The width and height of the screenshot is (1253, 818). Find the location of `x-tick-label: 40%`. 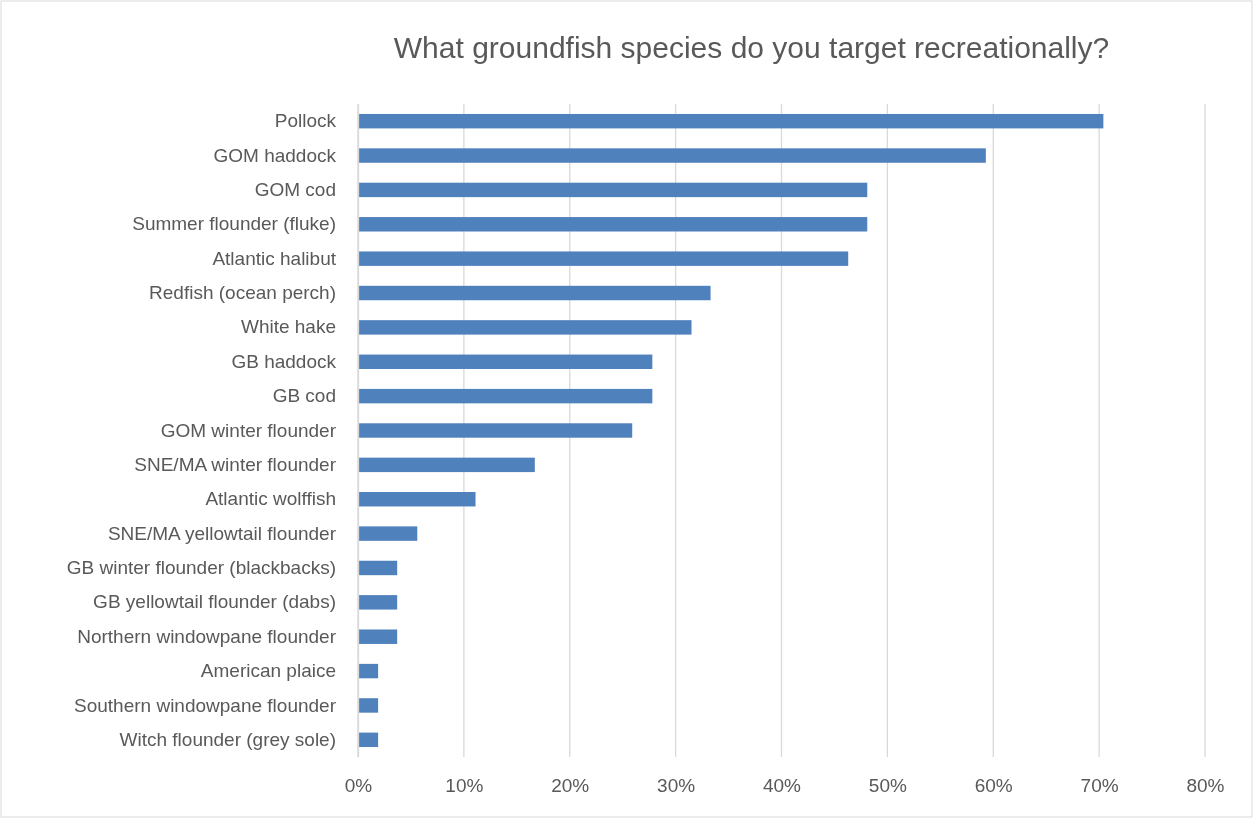

x-tick-label: 40% is located at coordinates (782, 786).